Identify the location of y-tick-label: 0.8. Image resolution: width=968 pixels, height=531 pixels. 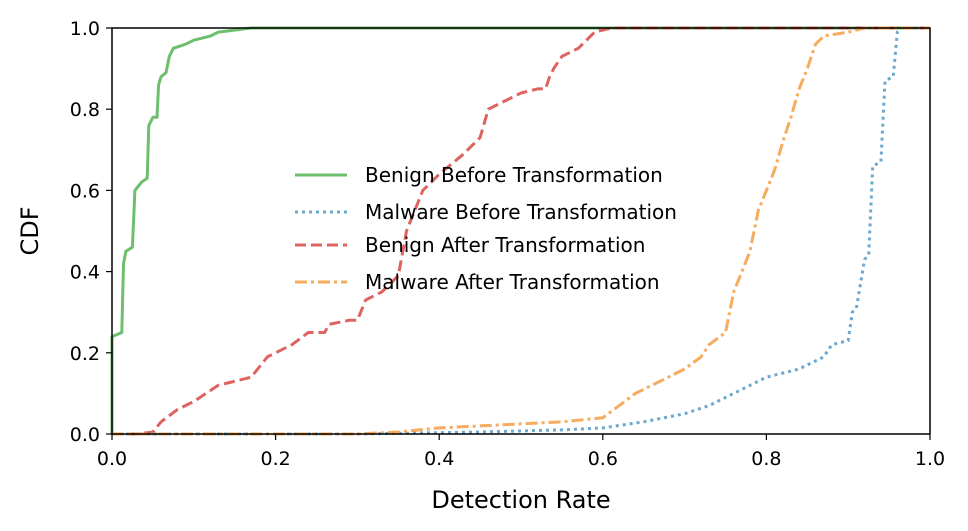
(85, 110).